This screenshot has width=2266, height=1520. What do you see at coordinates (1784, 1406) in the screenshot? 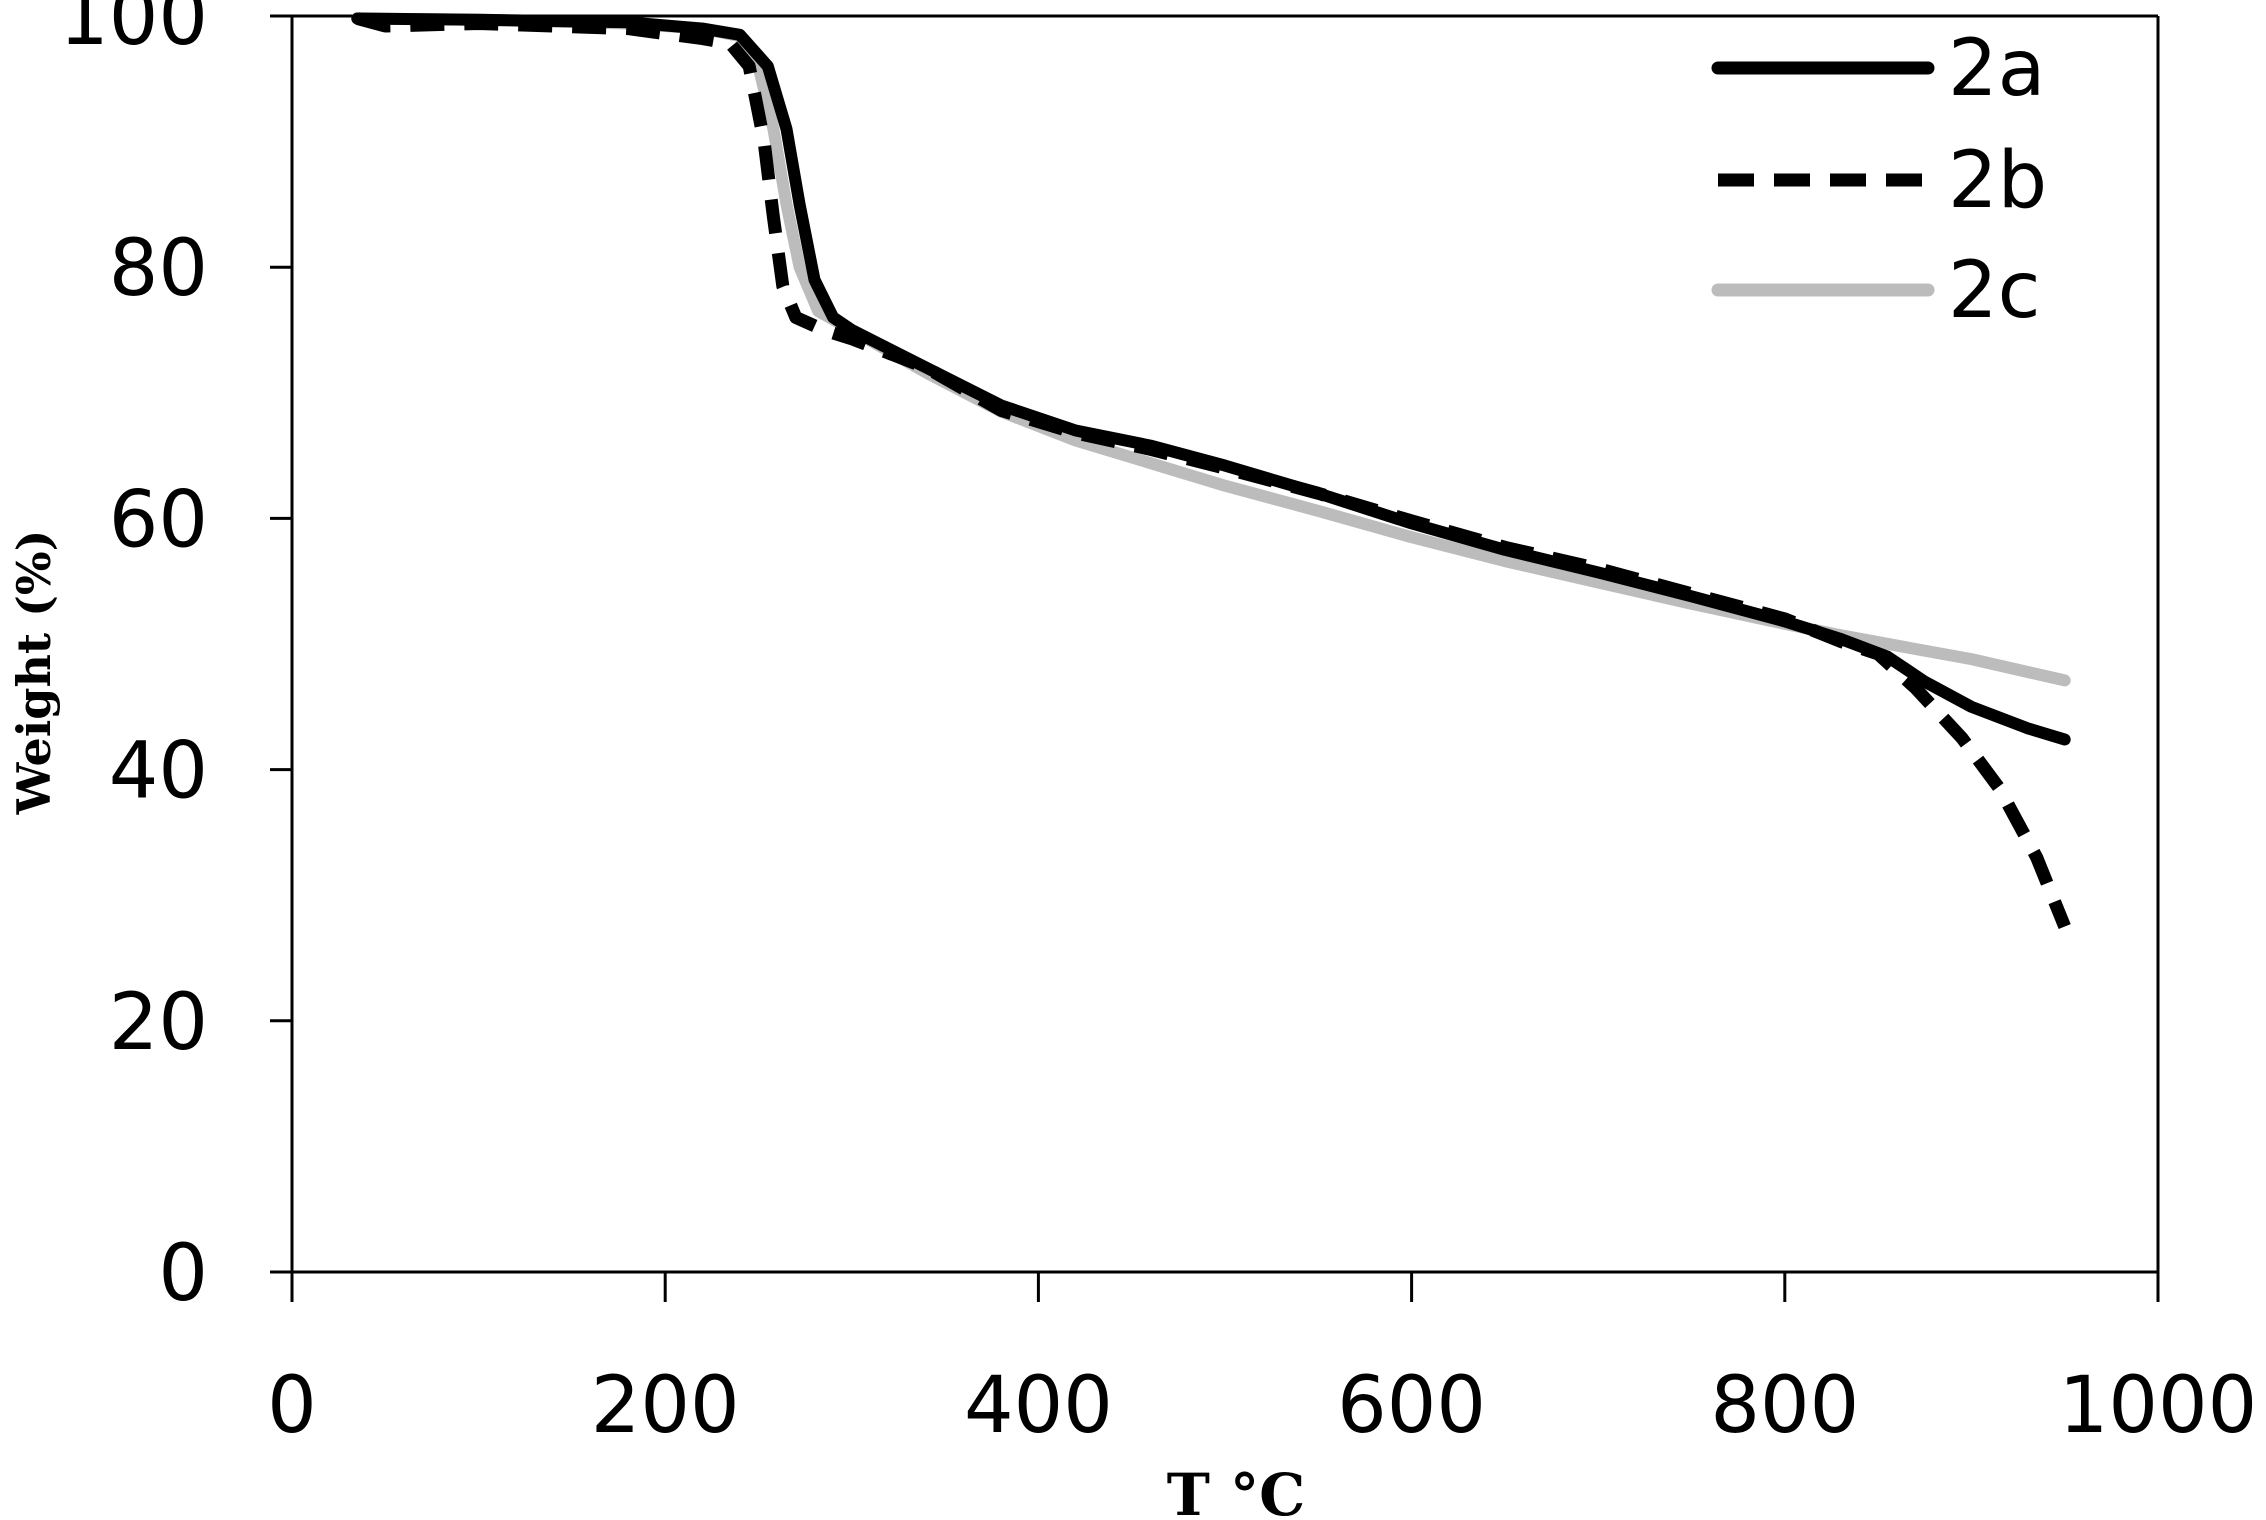
I see `x-tick-label: 800` at bounding box center [1784, 1406].